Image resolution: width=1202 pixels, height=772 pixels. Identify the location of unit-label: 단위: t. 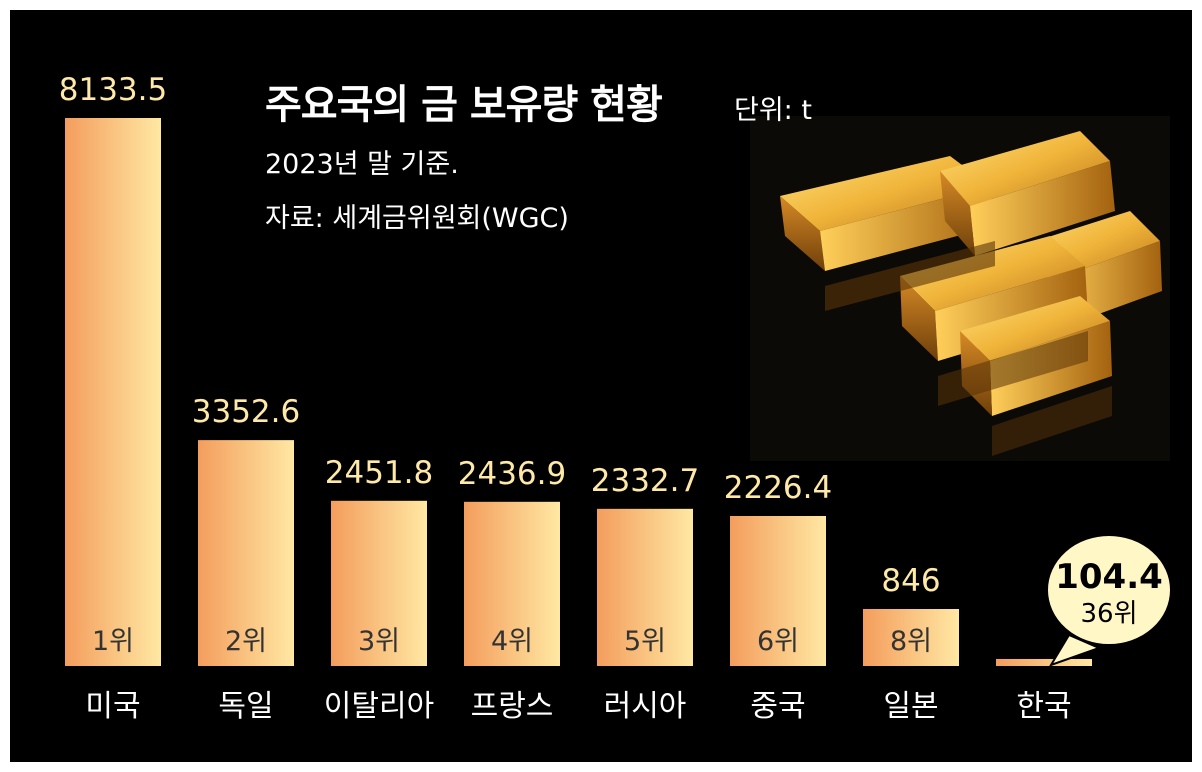
(773, 110).